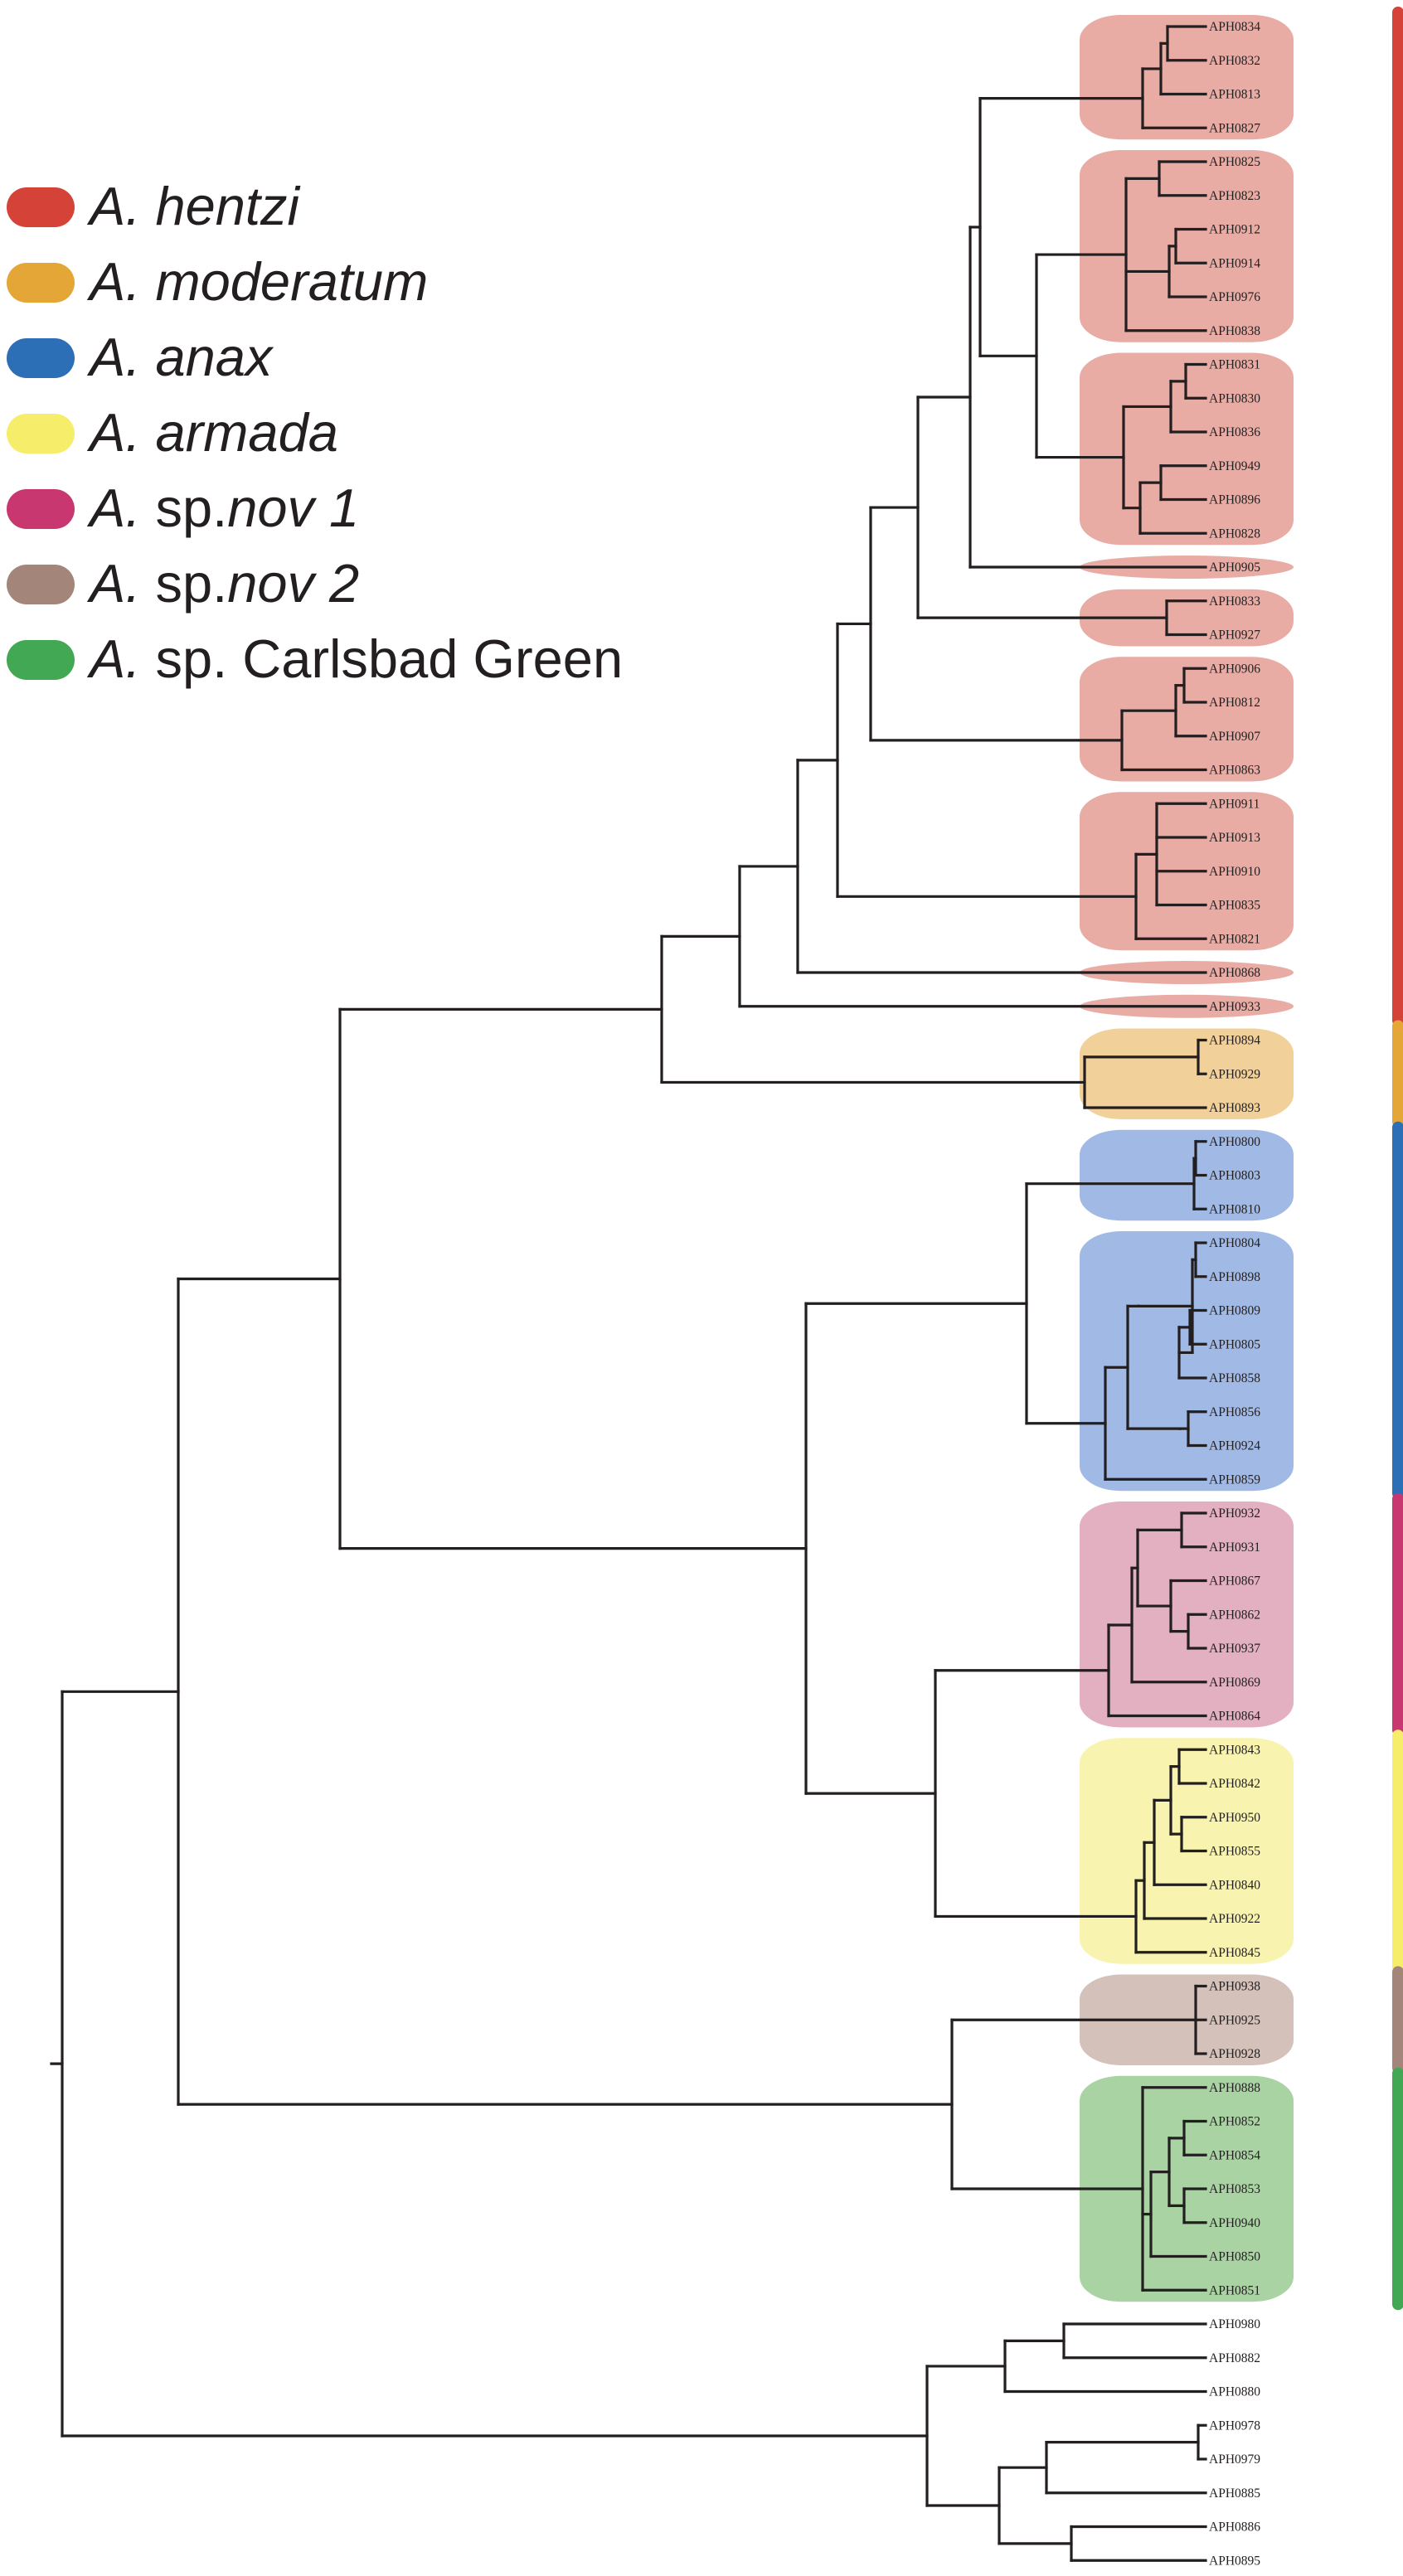 The height and width of the screenshot is (2576, 1403). Describe the element at coordinates (1234, 1277) in the screenshot. I see `tip-label: APH0898` at that location.